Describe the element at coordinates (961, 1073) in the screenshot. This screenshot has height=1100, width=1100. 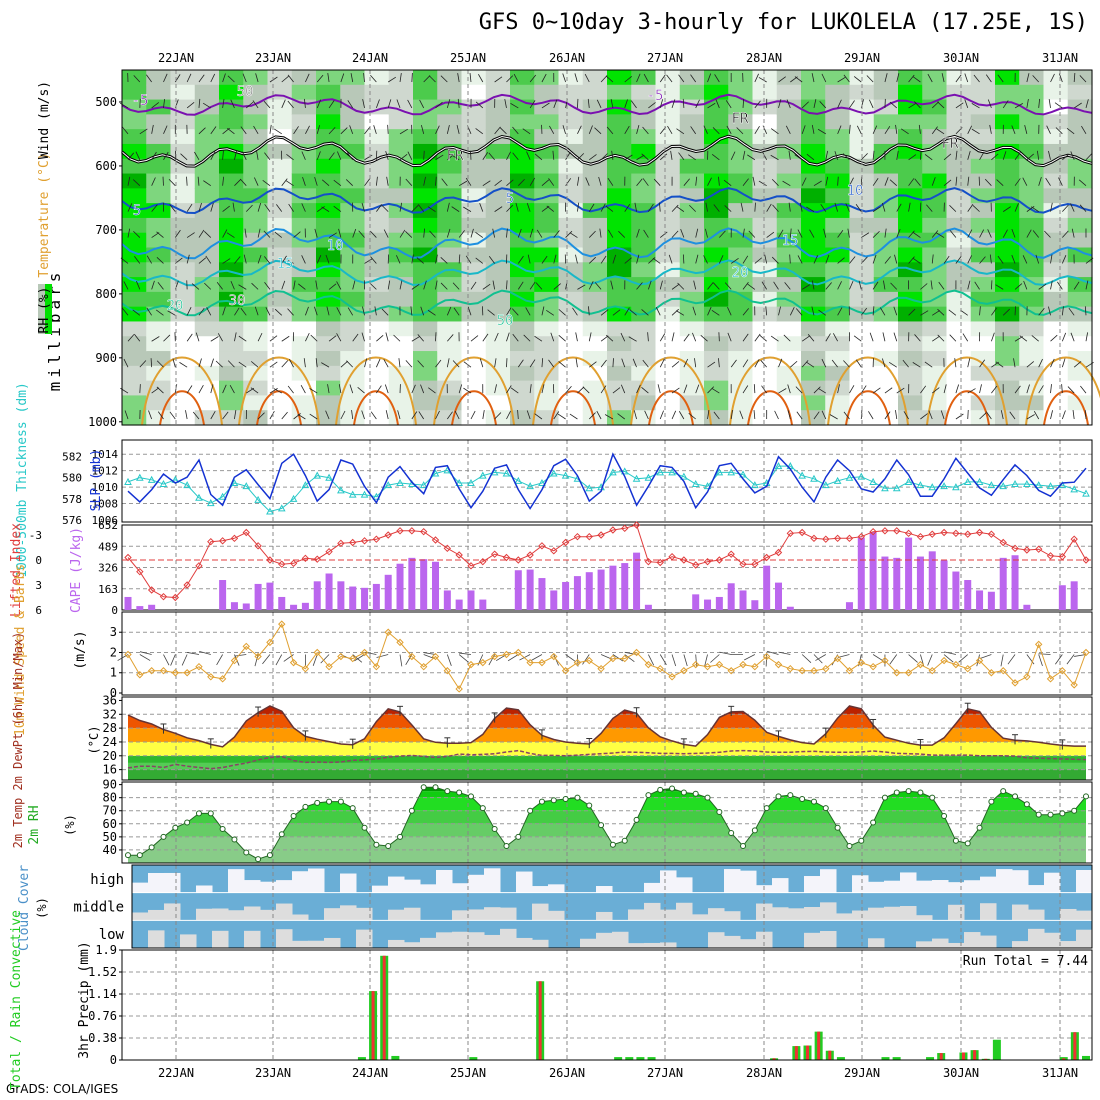
I see `xtick-label-bottom: 30JAN` at that location.